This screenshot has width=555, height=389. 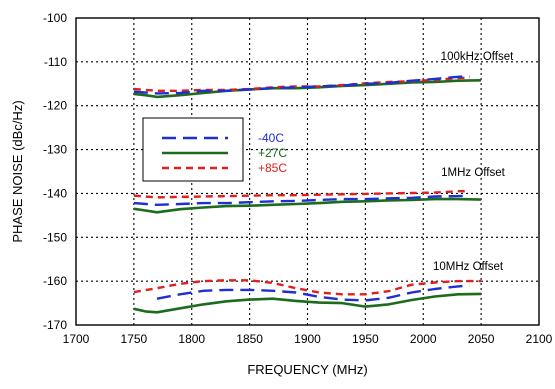 What do you see at coordinates (134, 339) in the screenshot?
I see `x-tick-label: 1750` at bounding box center [134, 339].